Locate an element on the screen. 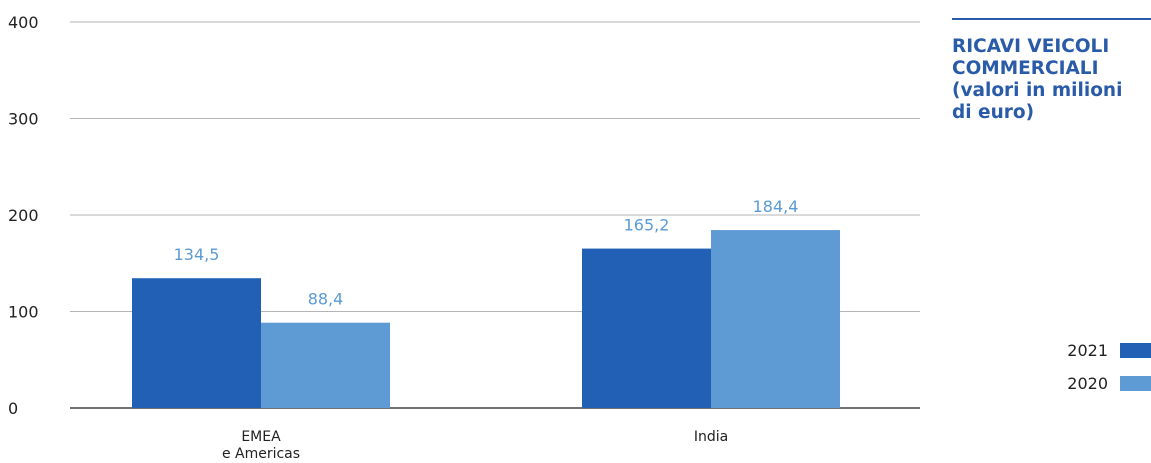  data-label-2021-0: 134,5 is located at coordinates (197, 254).